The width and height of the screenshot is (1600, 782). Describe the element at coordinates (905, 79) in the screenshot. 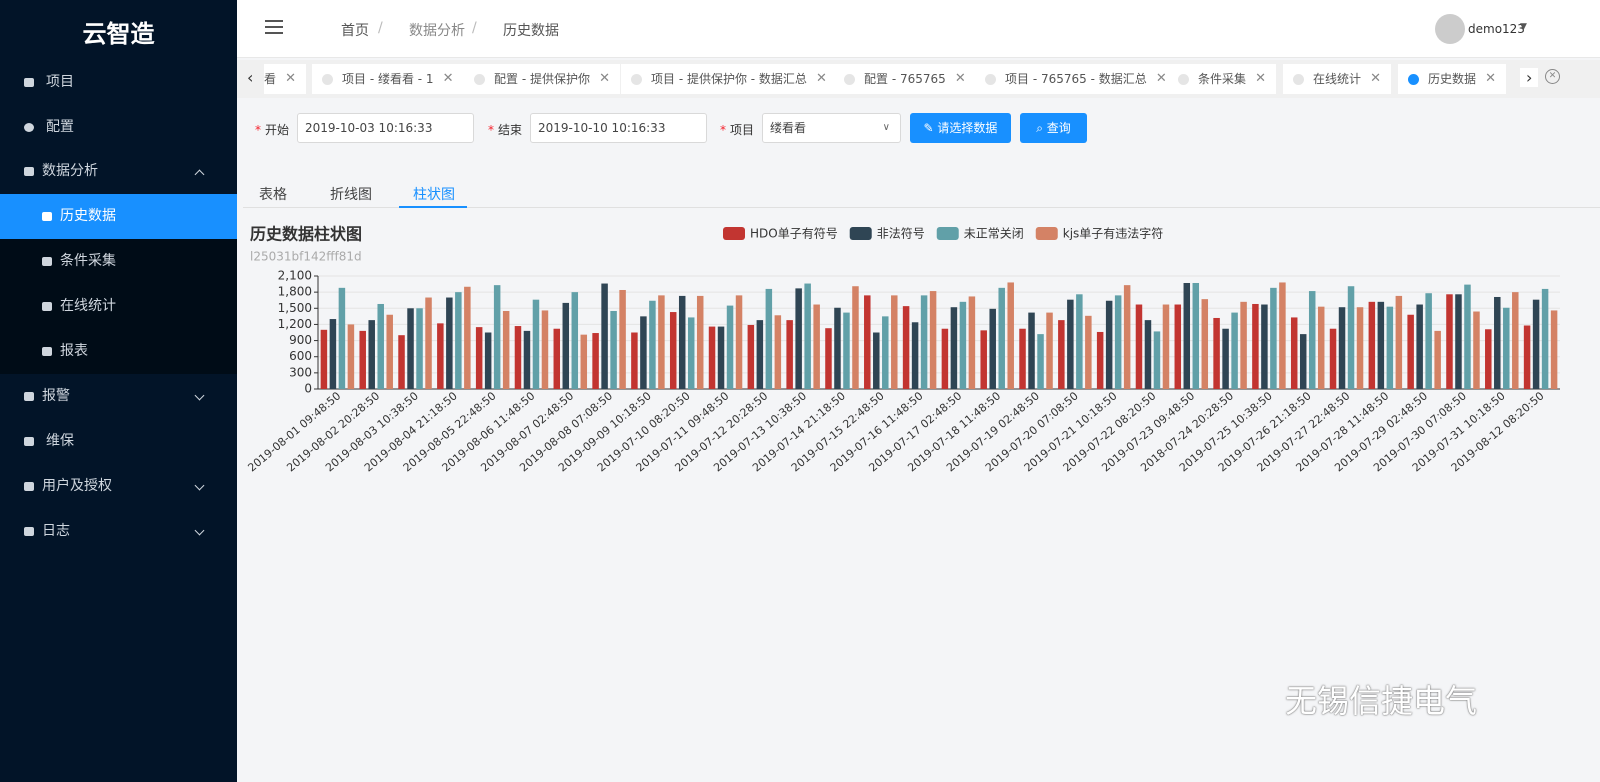

I see `tab: 配置 - 765765 ✕` at that location.